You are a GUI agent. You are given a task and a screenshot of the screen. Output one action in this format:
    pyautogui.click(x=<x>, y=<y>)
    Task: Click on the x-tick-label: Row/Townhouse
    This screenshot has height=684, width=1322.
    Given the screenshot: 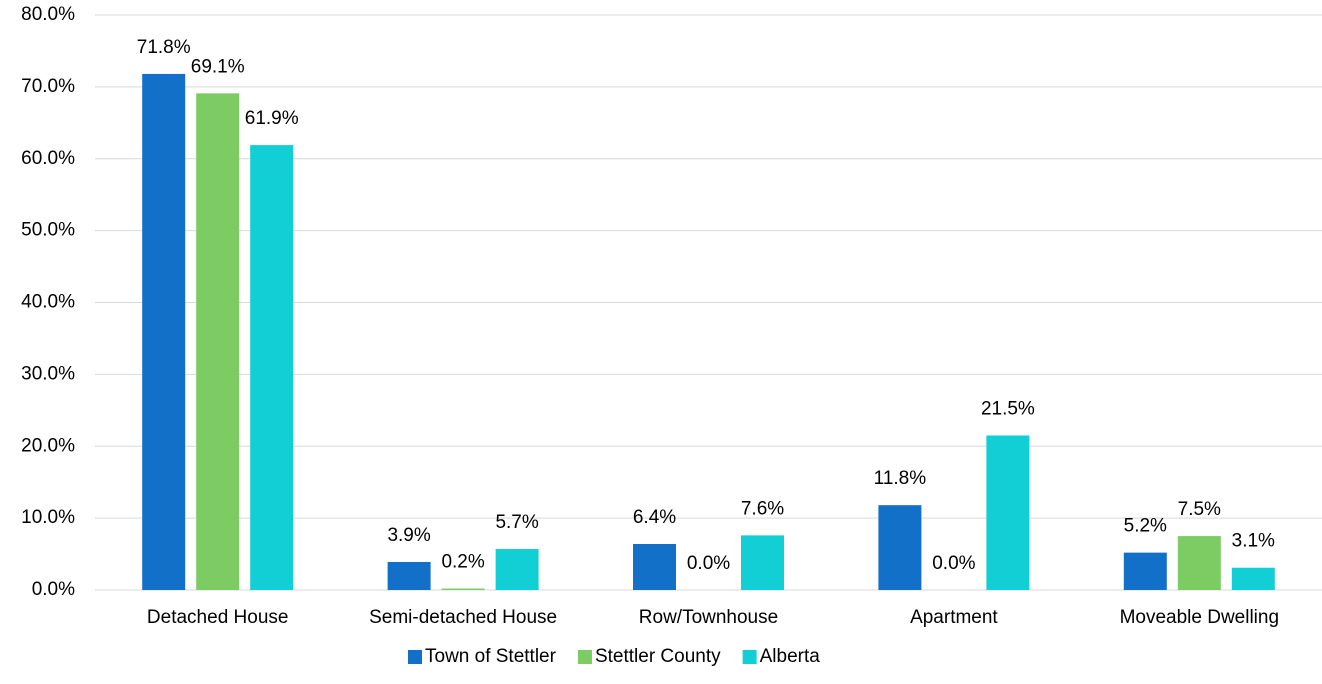 What is the action you would take?
    pyautogui.click(x=708, y=617)
    